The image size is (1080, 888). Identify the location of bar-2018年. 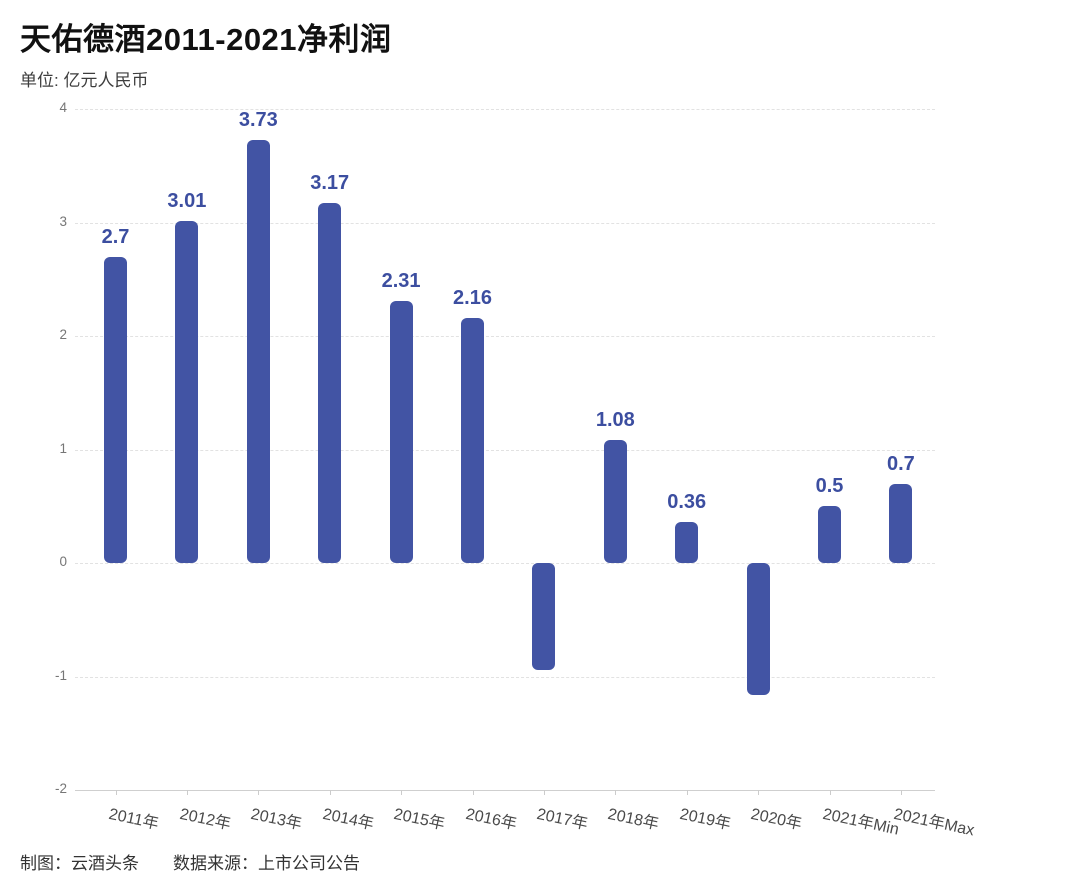
(615, 501).